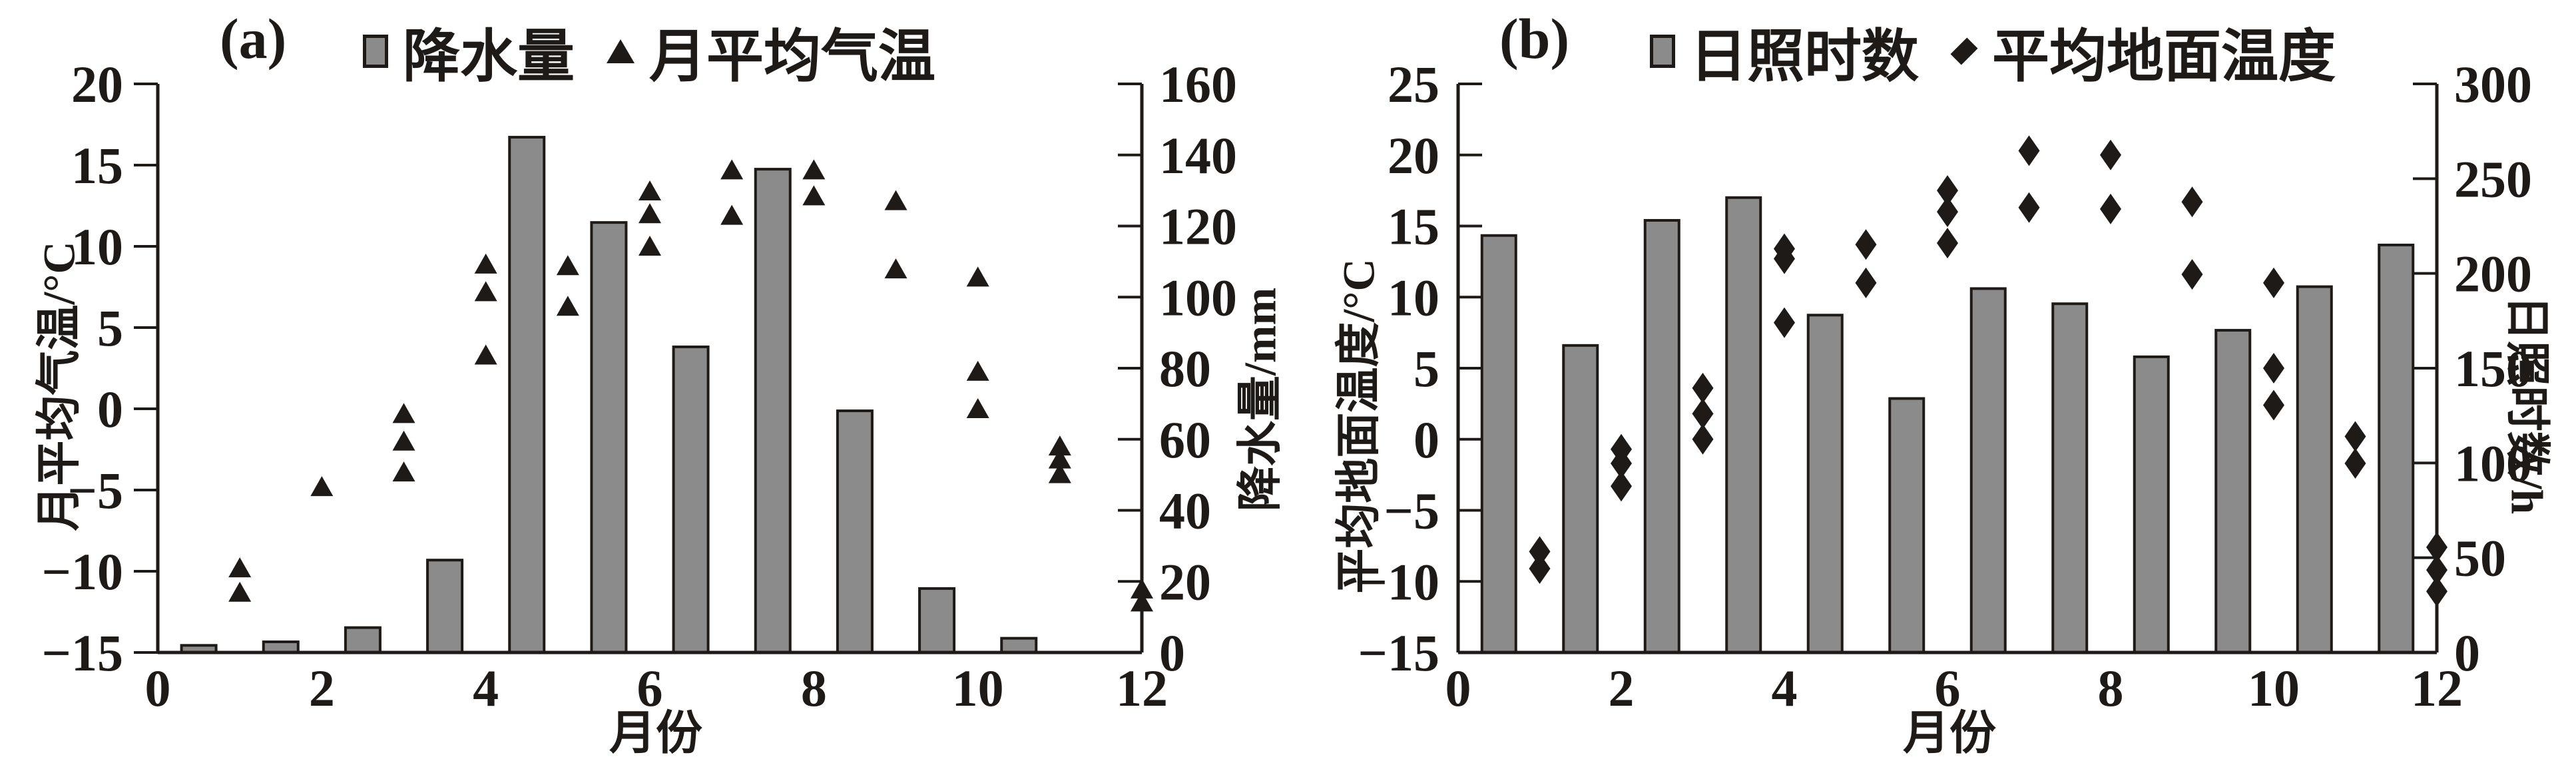  Describe the element at coordinates (792, 57) in the screenshot. I see `legend-label-air-temperature: 月平均气温` at that location.